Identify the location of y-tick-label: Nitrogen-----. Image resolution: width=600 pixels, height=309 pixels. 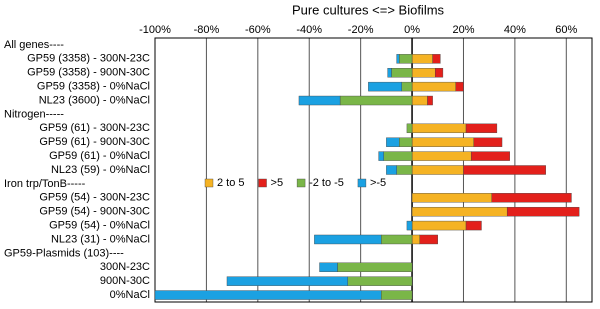
(34, 114).